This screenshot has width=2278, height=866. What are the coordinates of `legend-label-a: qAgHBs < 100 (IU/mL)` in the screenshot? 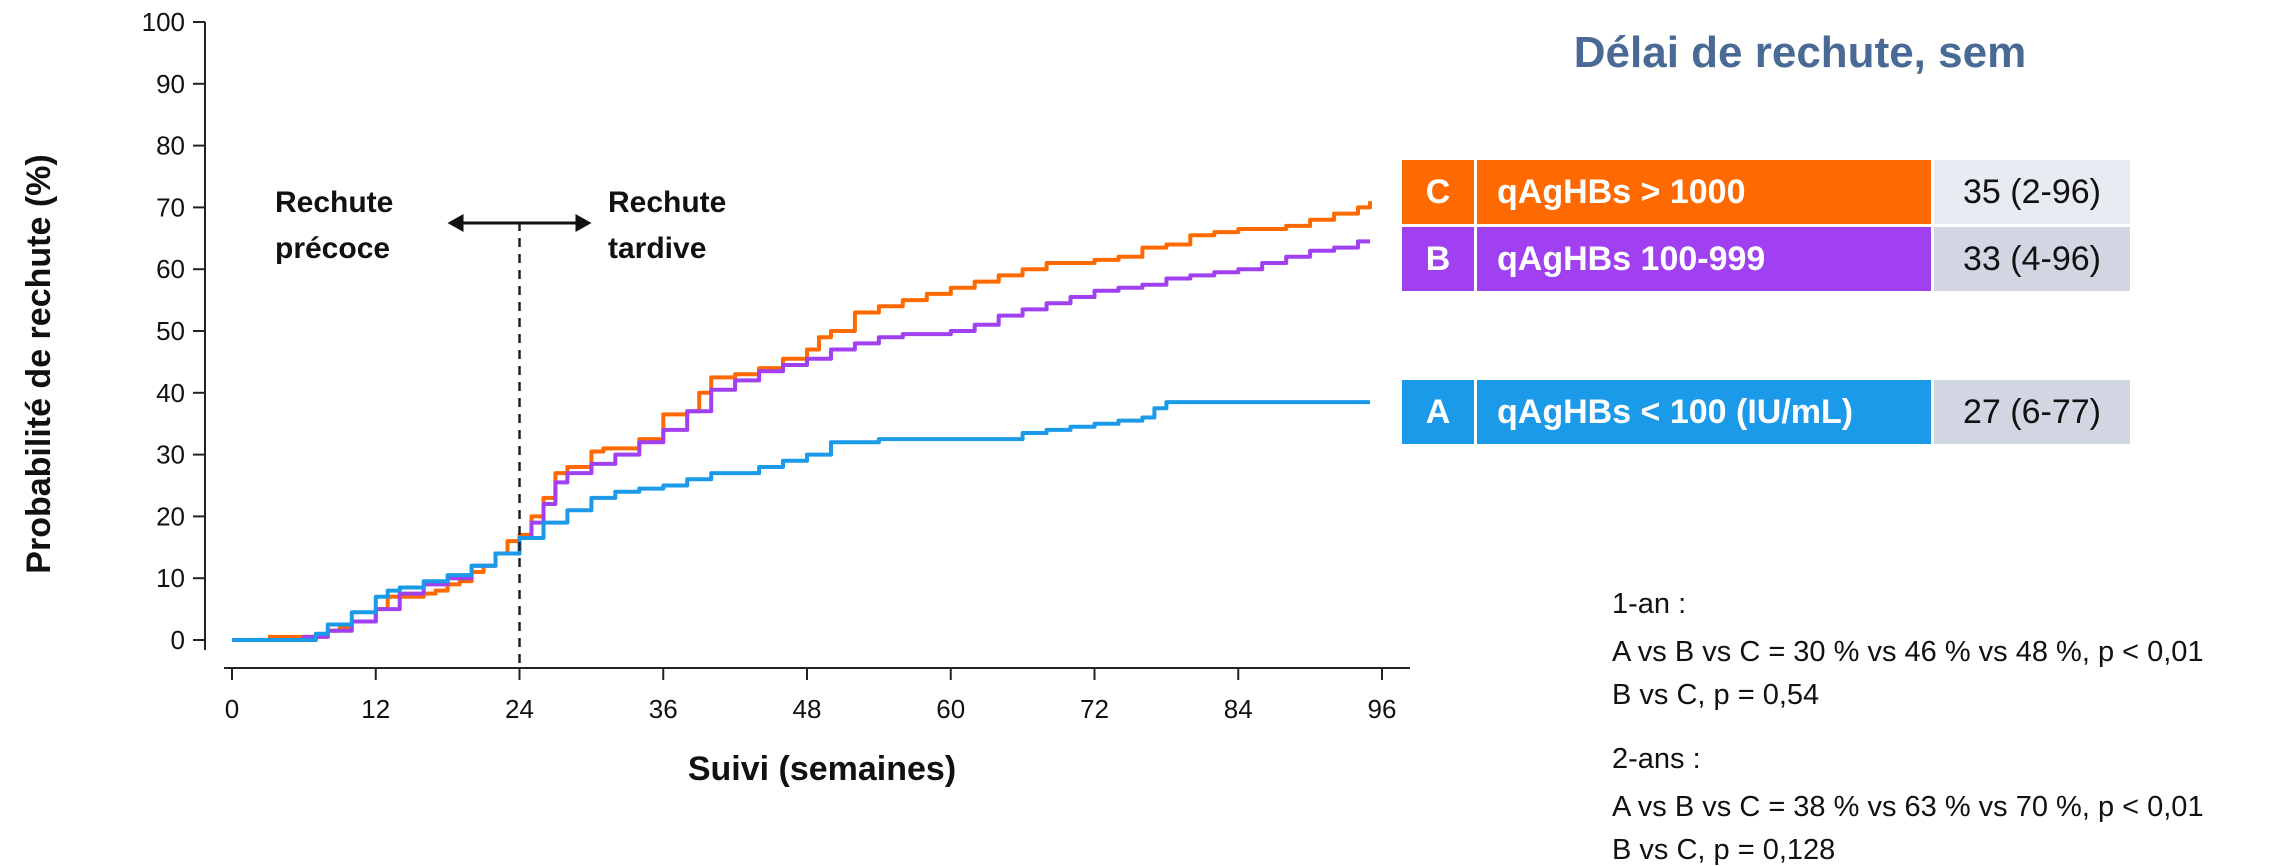 It's located at (1704, 412).